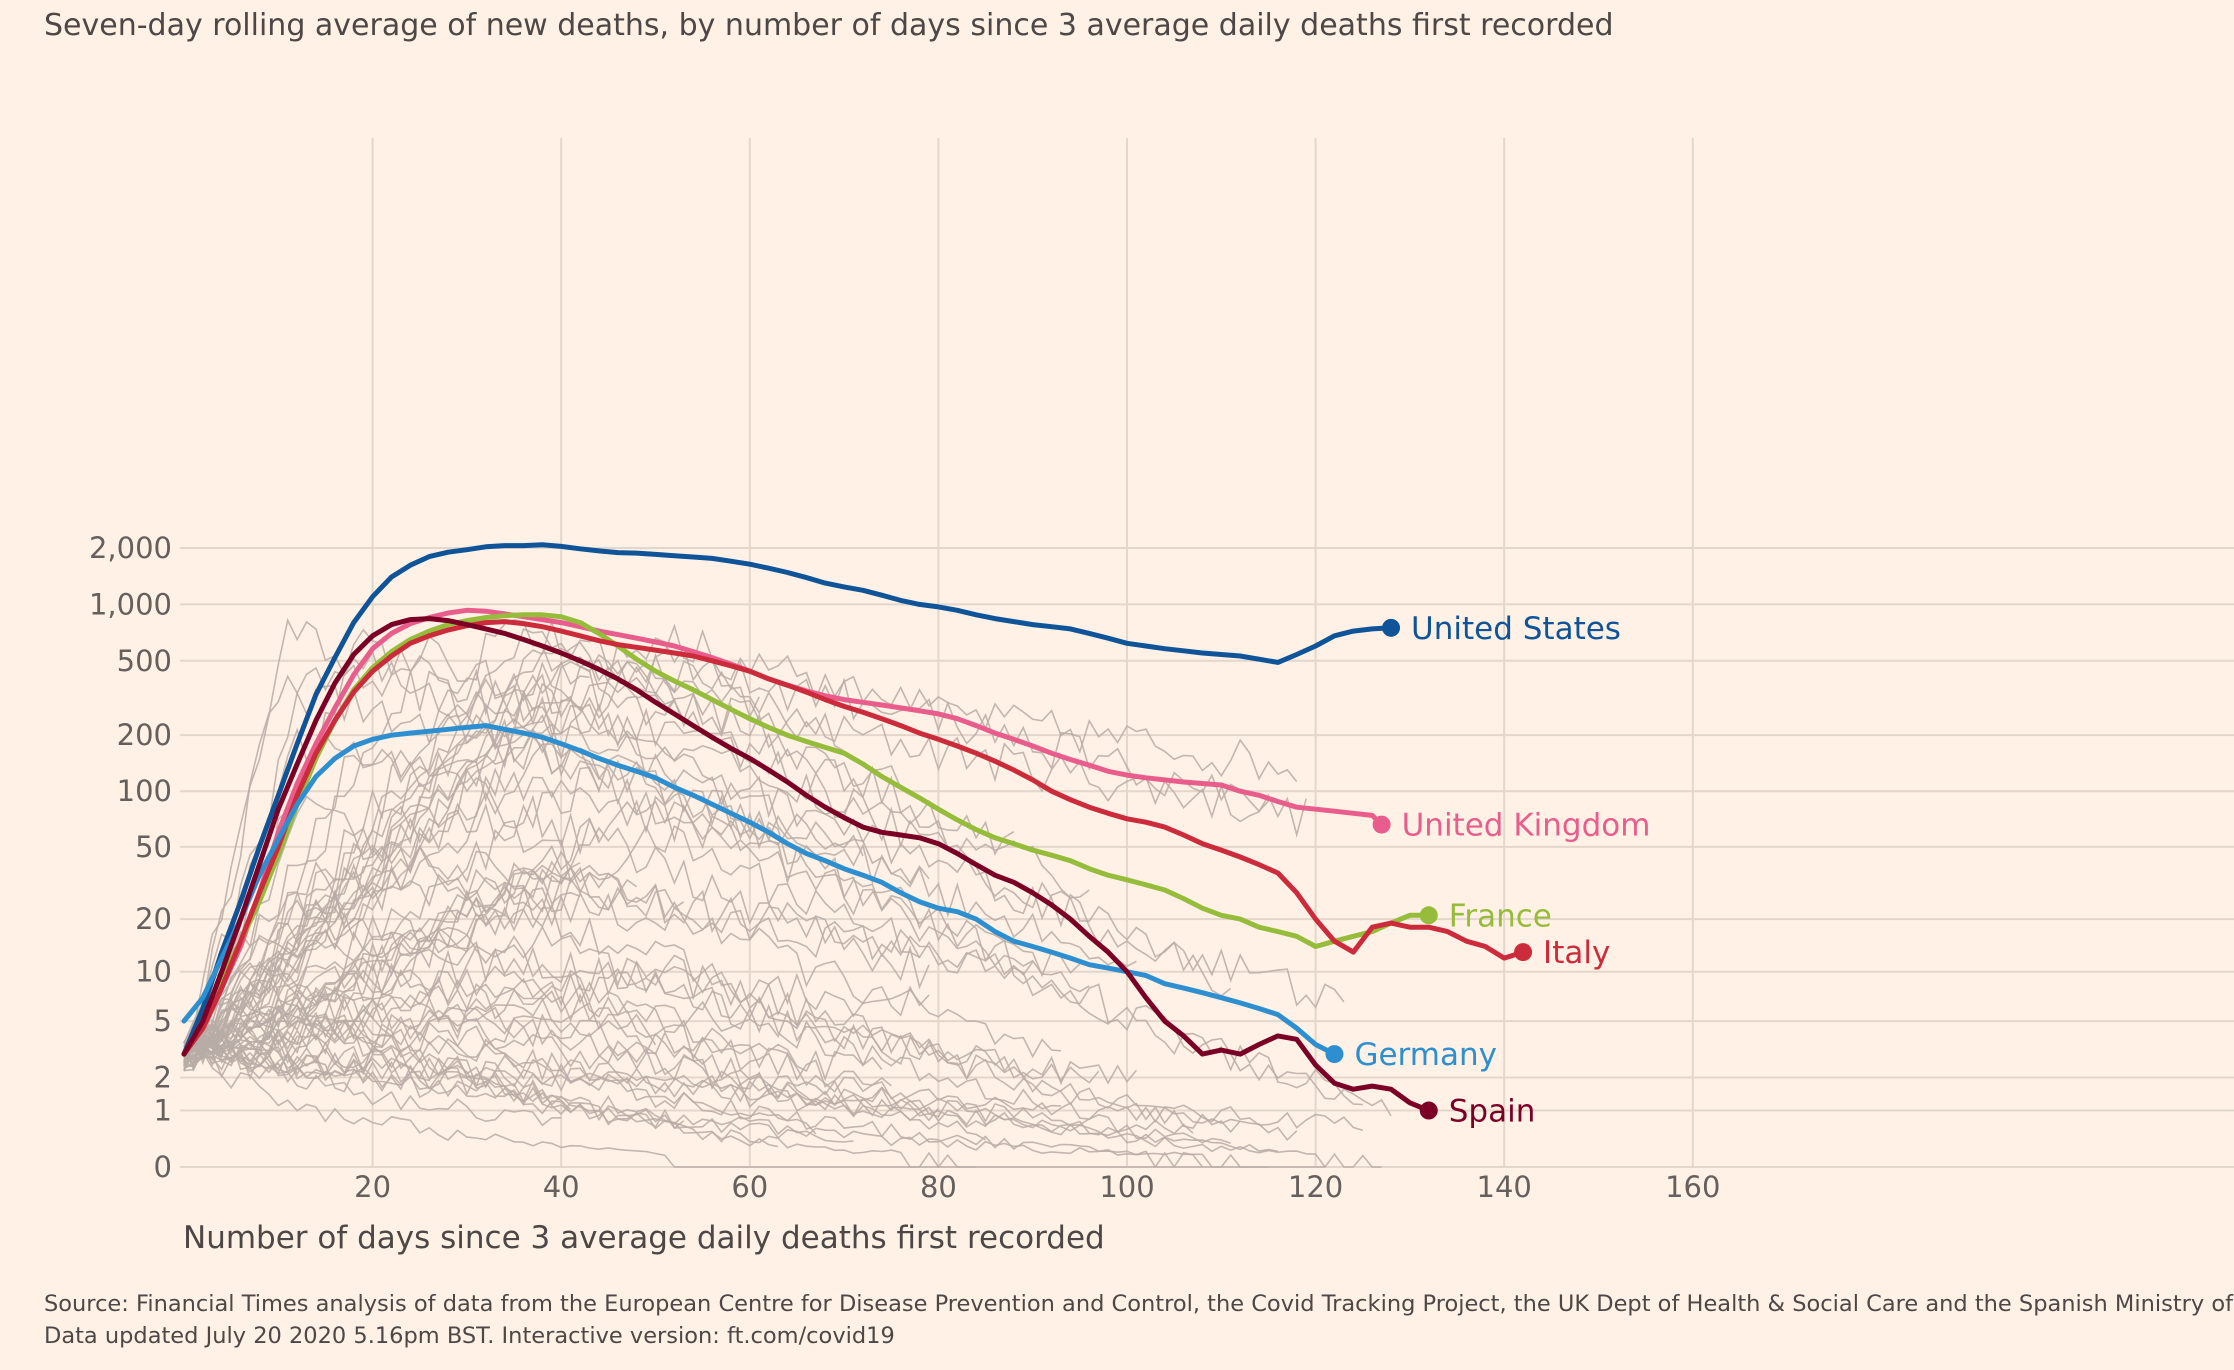  Describe the element at coordinates (1576, 953) in the screenshot. I see `series-label: Italy` at that location.